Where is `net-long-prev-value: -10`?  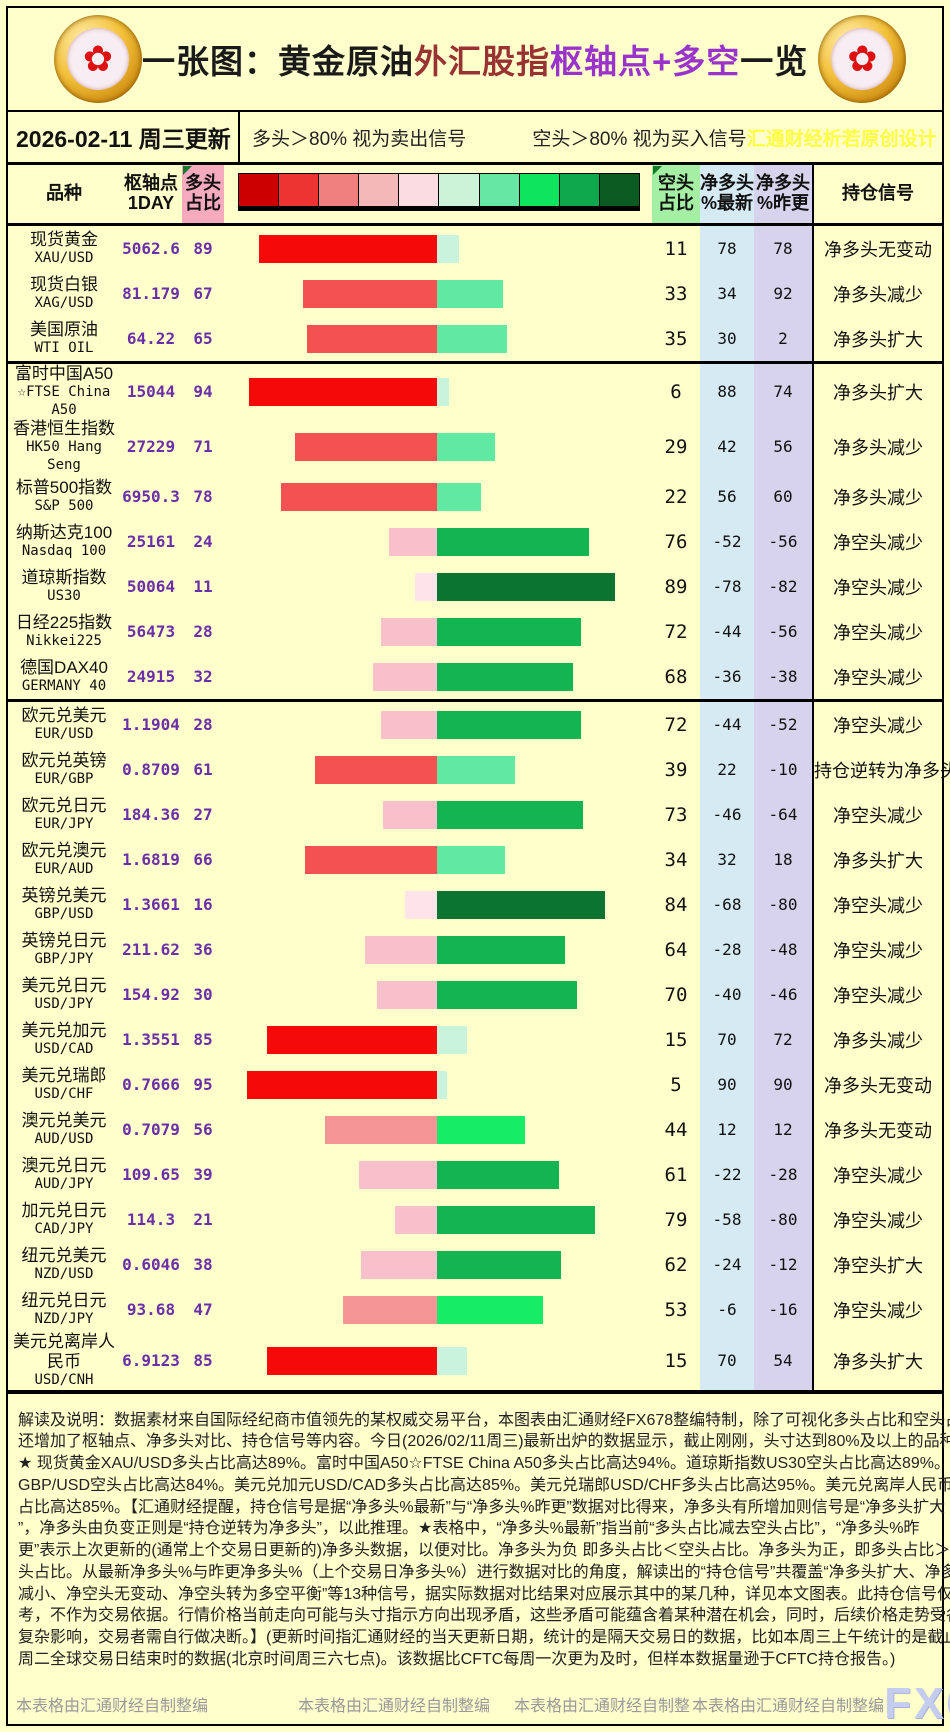
net-long-prev-value: -10 is located at coordinates (783, 770).